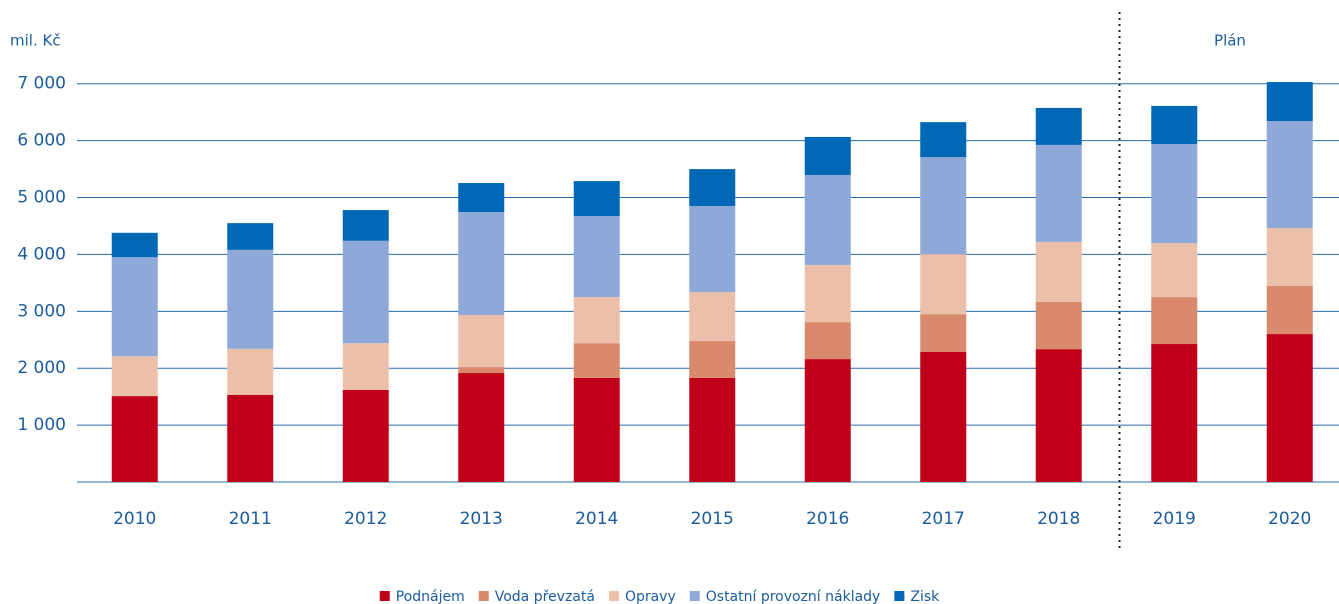 Image resolution: width=1339 pixels, height=604 pixels. What do you see at coordinates (41, 84) in the screenshot?
I see `y-tick-label: 7 000` at bounding box center [41, 84].